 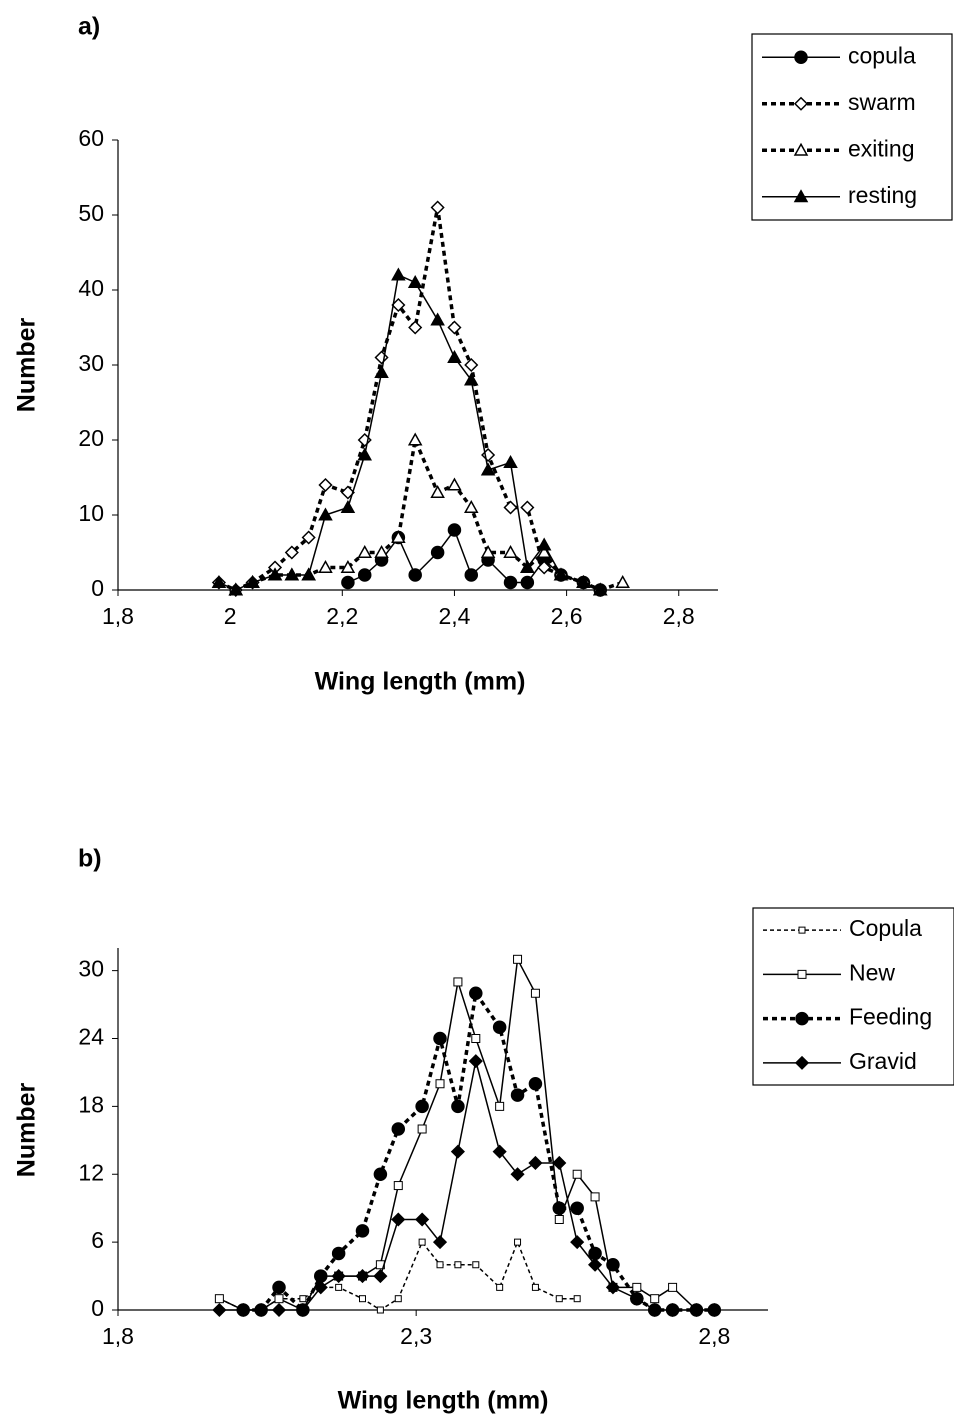 I want to click on y-axis-title: Number, so click(x=27, y=1130).